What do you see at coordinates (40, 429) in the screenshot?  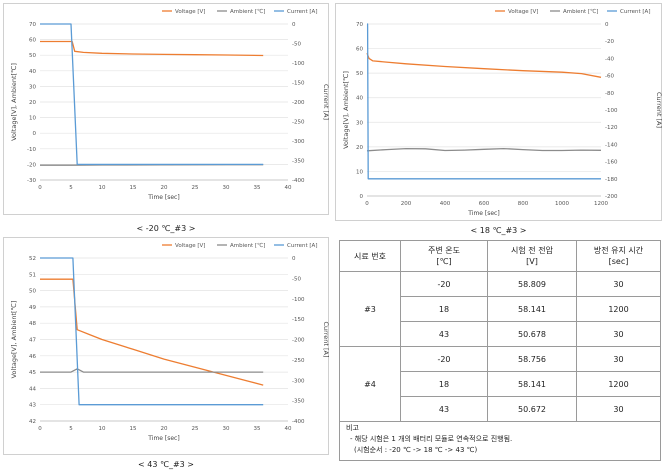 I see `x-tick-label: 0` at bounding box center [40, 429].